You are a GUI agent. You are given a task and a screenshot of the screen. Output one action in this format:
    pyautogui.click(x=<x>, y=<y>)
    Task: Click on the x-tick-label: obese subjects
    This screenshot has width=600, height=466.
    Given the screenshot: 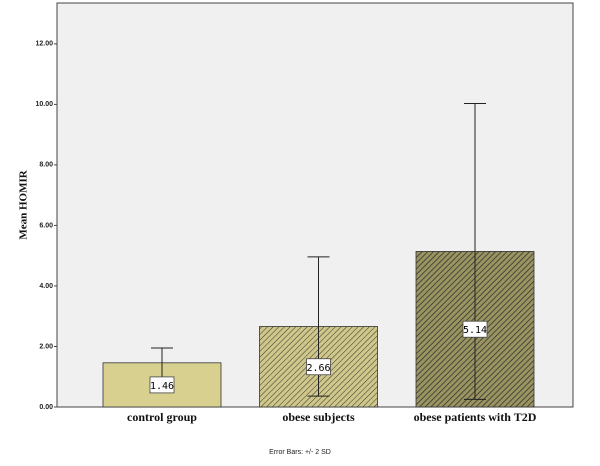 What is the action you would take?
    pyautogui.click(x=318, y=417)
    